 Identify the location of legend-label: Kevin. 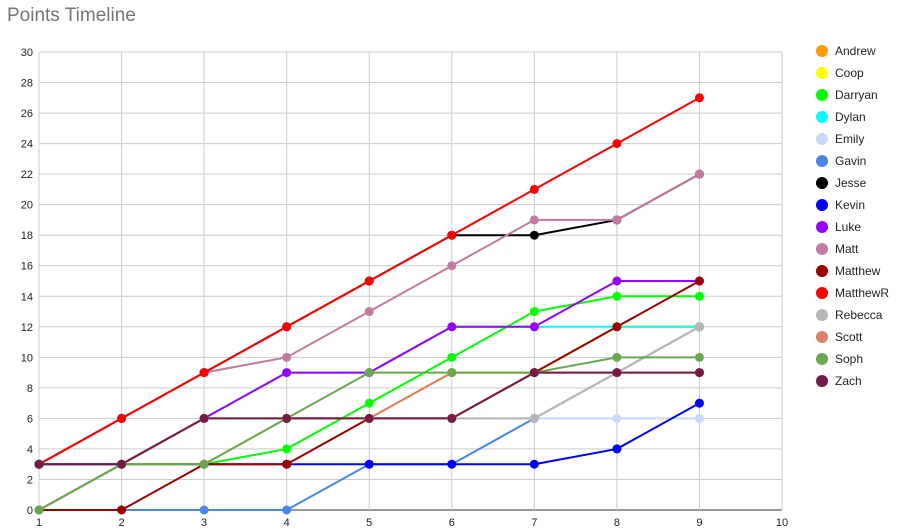
(850, 205).